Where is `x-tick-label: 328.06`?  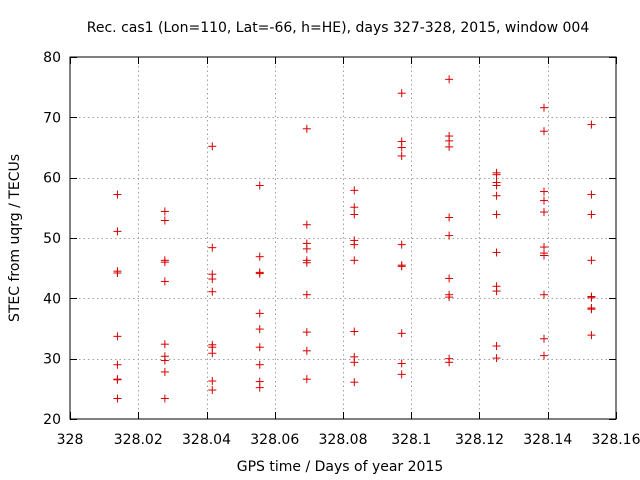 x-tick-label: 328.06 is located at coordinates (274, 440).